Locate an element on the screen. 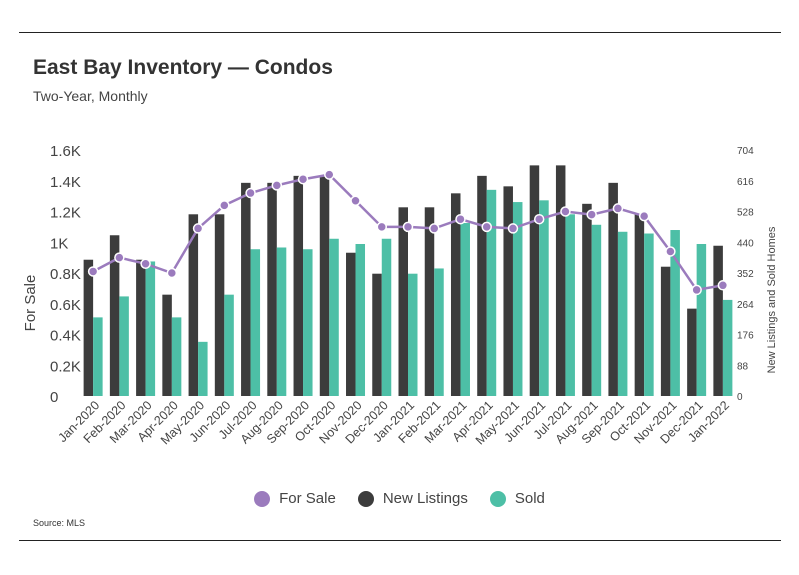 The height and width of the screenshot is (575, 799). bottom-rule is located at coordinates (400, 540).